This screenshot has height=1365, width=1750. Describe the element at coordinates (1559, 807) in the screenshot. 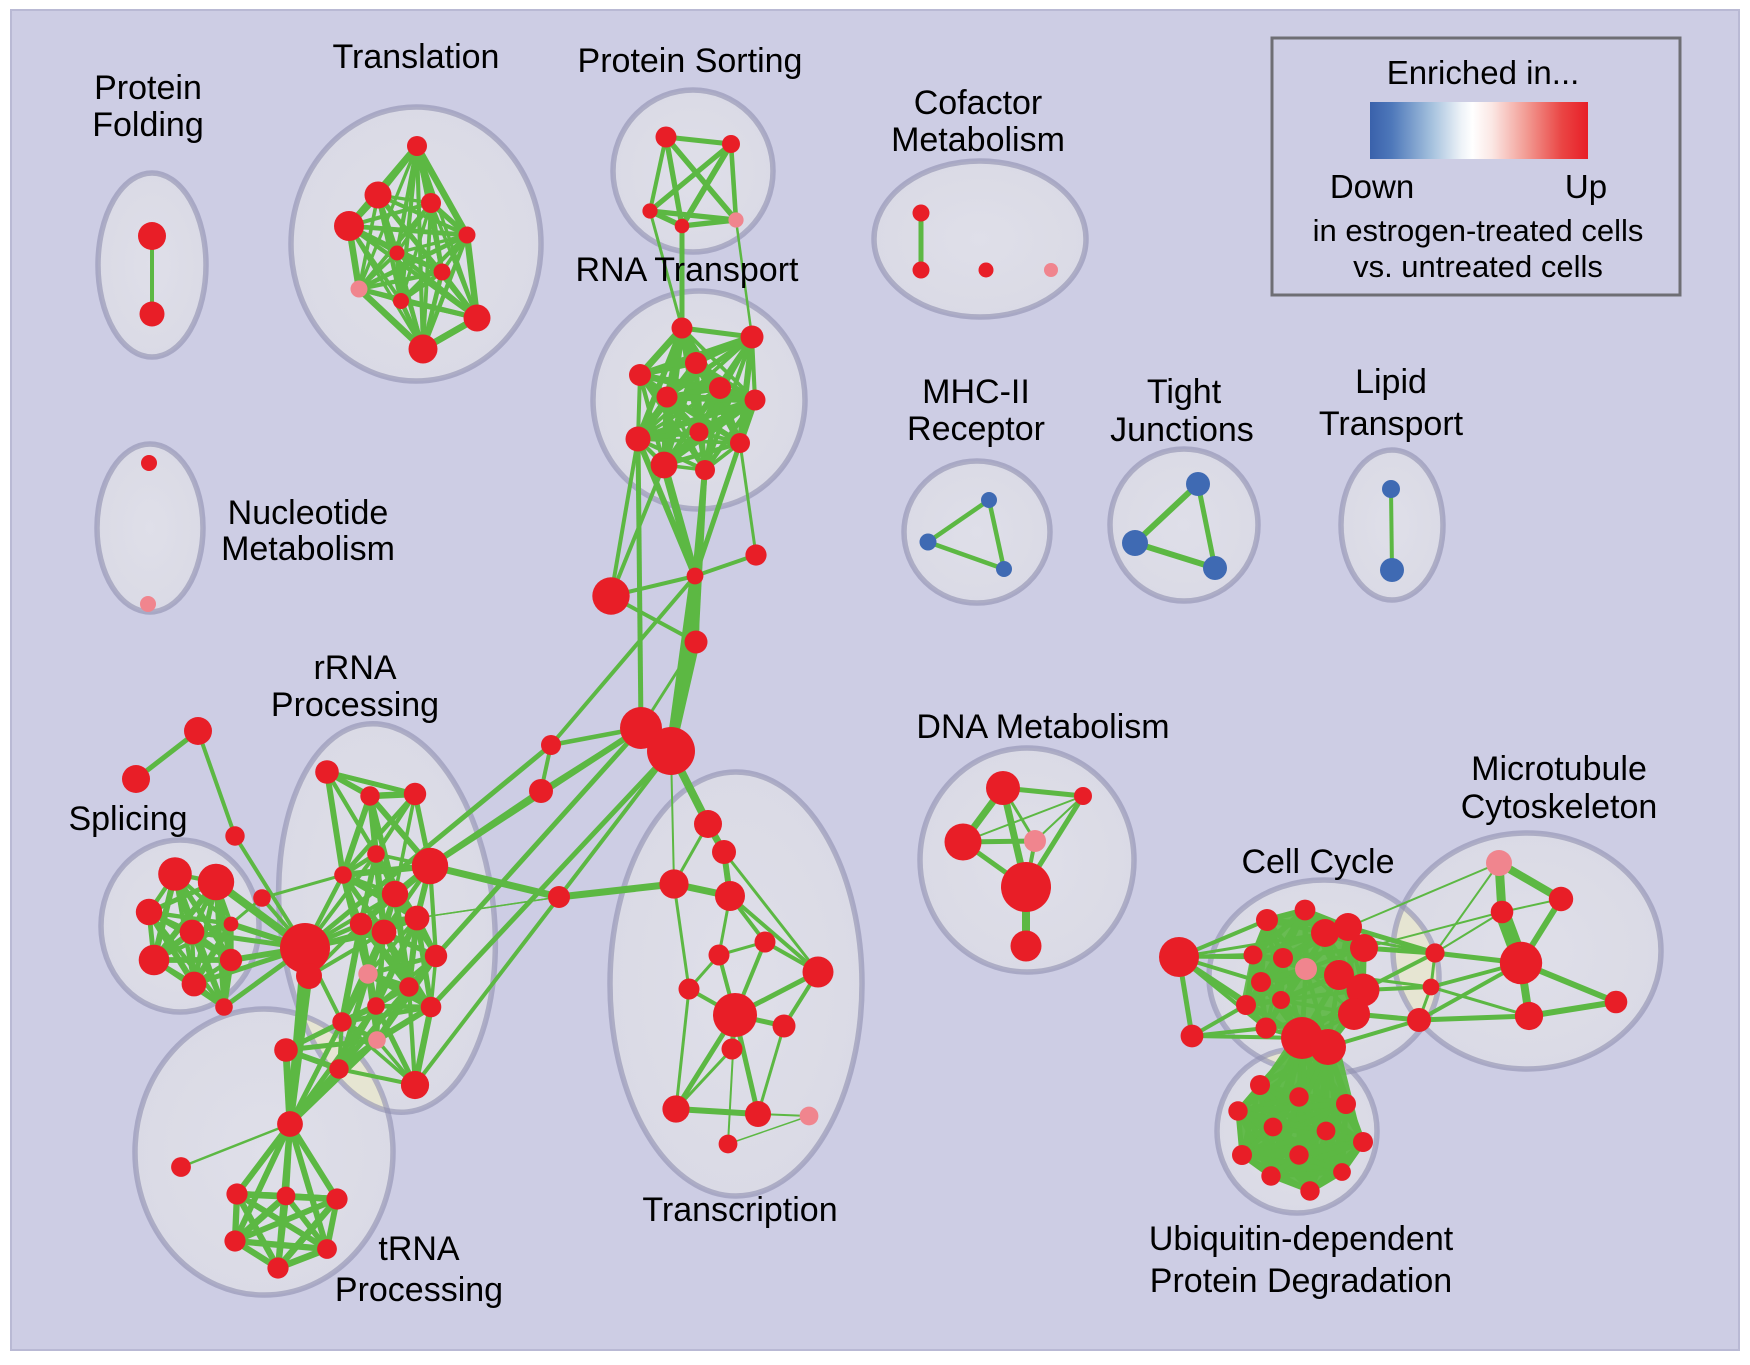

I see `svg-text: Cytoskeleton` at that location.